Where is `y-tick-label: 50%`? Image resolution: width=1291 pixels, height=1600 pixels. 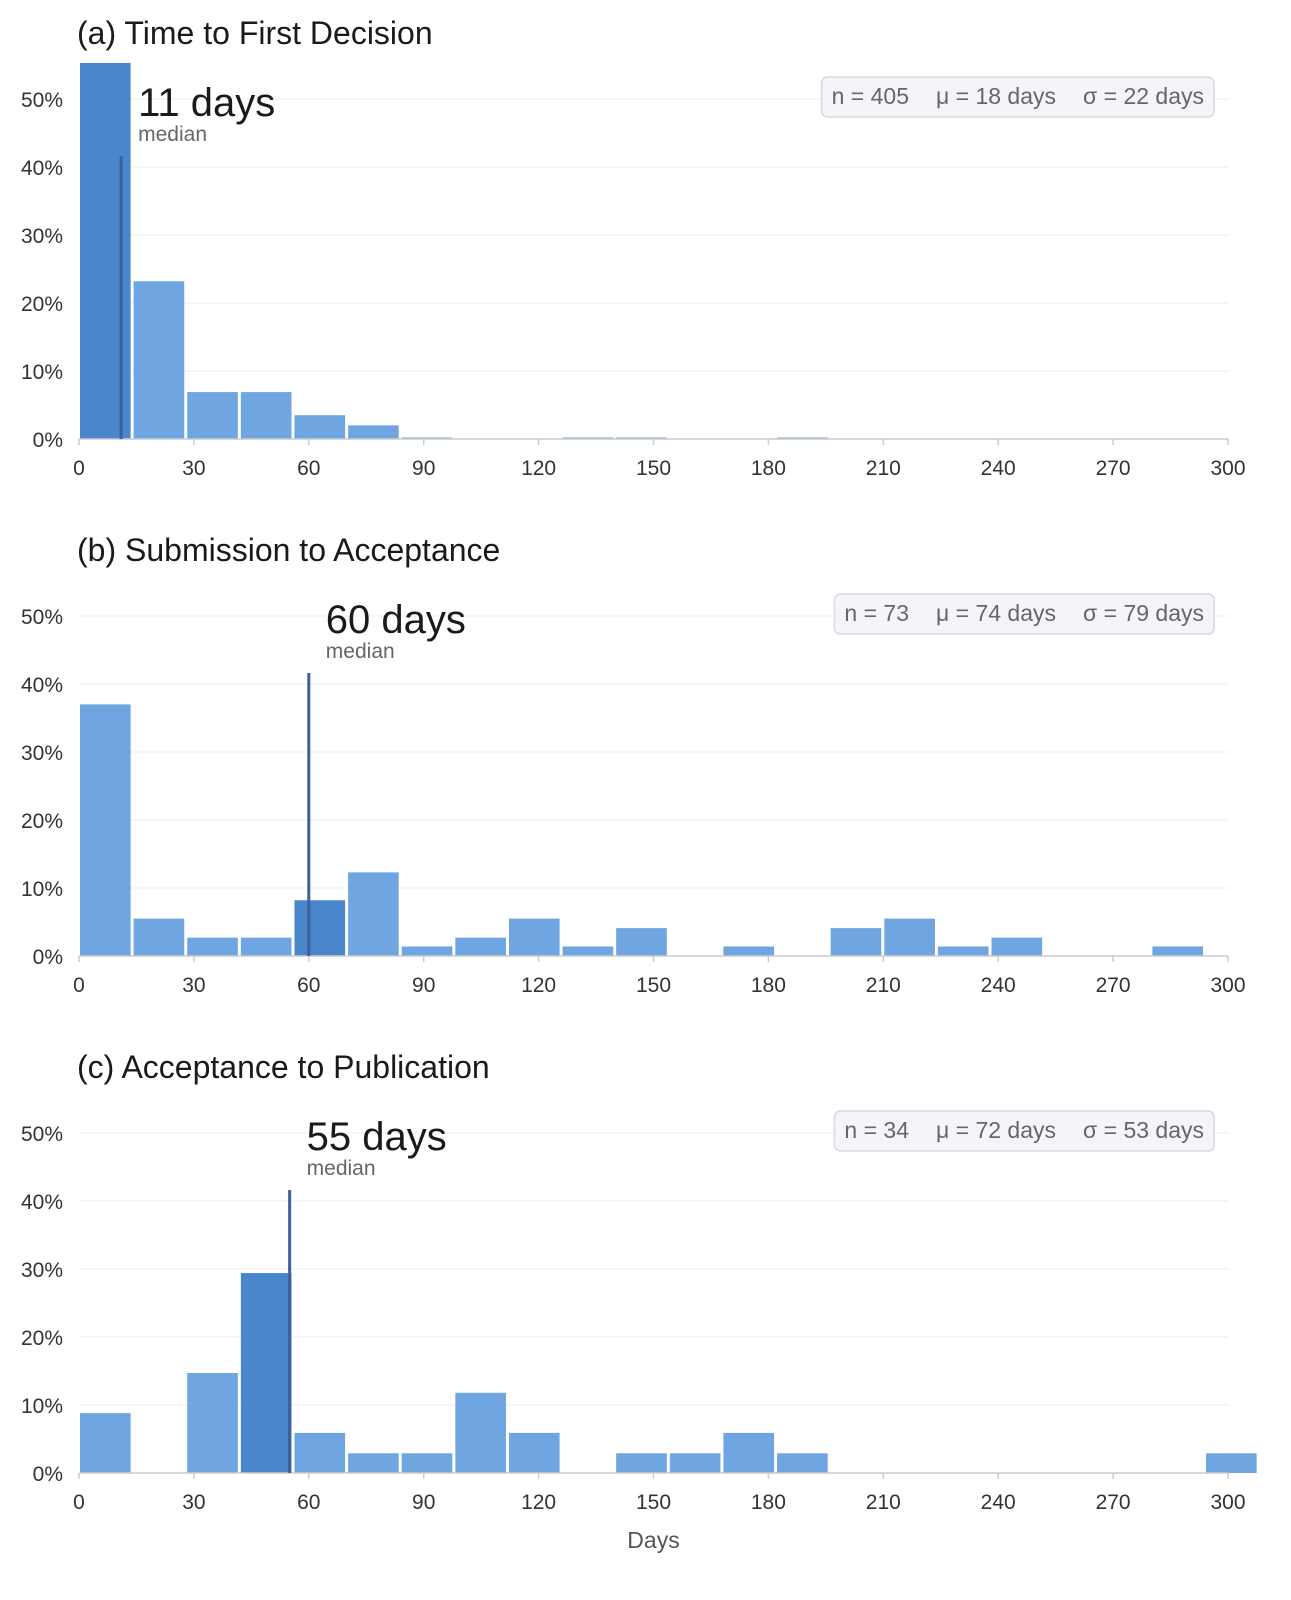 y-tick-label: 50% is located at coordinates (42, 100).